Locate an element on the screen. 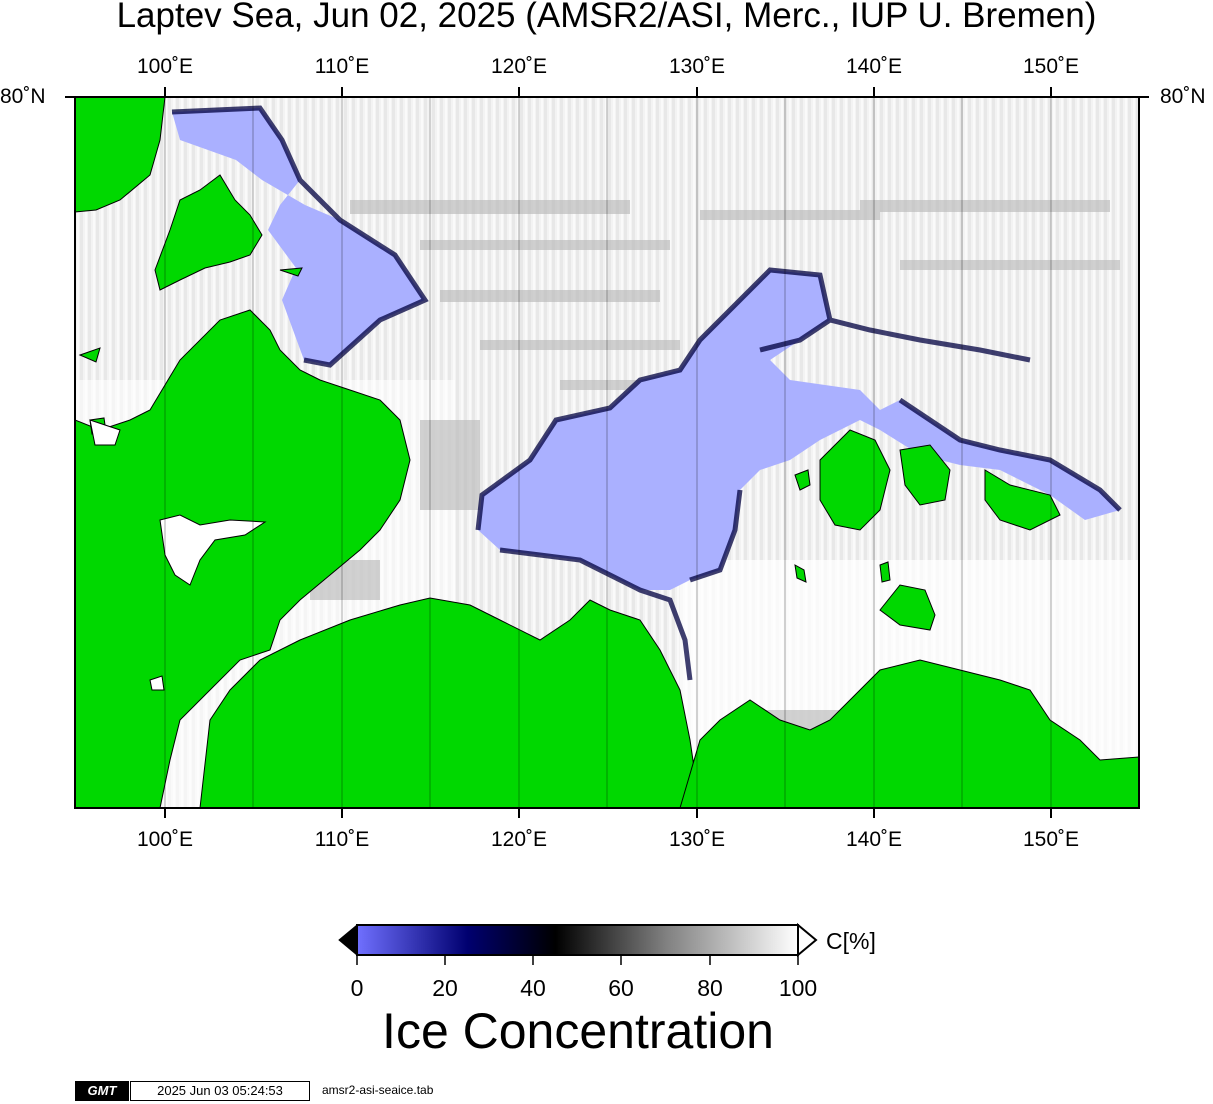 Image resolution: width=1213 pixels, height=1104 pixels. lon-label-bottom: 140˚E is located at coordinates (874, 839).